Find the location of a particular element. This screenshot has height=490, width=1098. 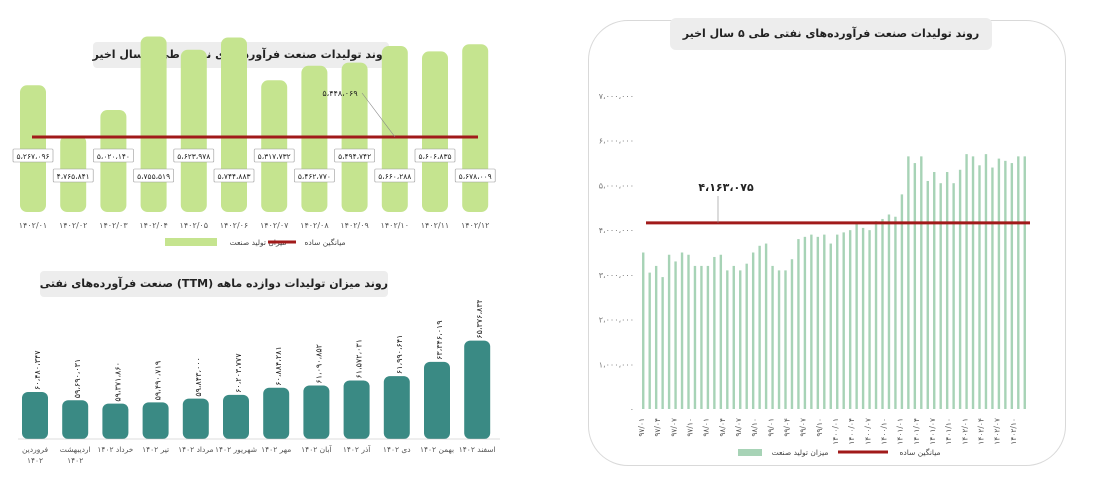

chart3-y-tick: ۱،۰۰۰،۰۰۰ is located at coordinates (616, 364).